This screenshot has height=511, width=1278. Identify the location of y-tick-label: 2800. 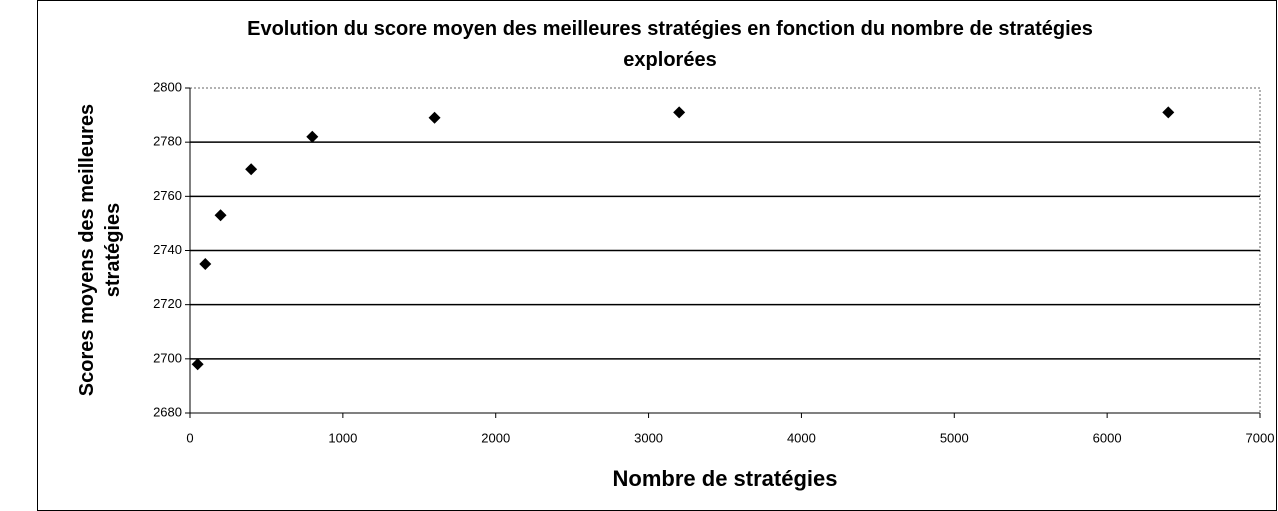
(167, 86).